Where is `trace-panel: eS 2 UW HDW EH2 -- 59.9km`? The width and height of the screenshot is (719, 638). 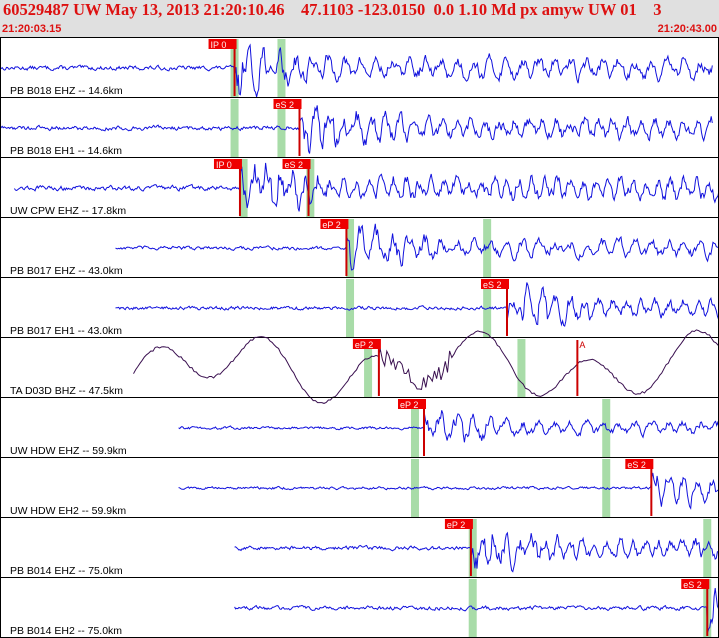 trace-panel: eS 2 UW HDW EH2 -- 59.9km is located at coordinates (359, 488).